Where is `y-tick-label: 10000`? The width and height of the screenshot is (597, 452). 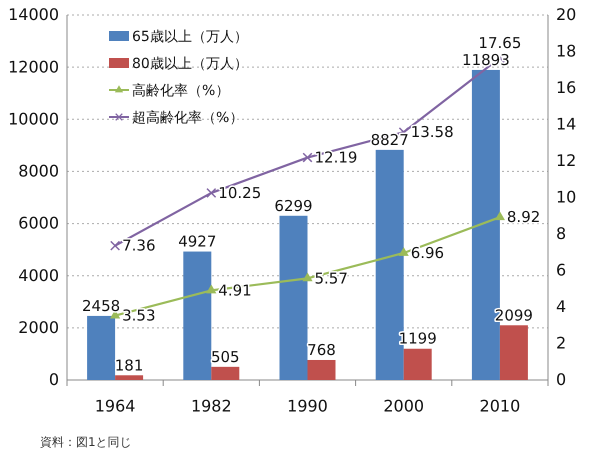 y-tick-label: 10000 is located at coordinates (33, 118).